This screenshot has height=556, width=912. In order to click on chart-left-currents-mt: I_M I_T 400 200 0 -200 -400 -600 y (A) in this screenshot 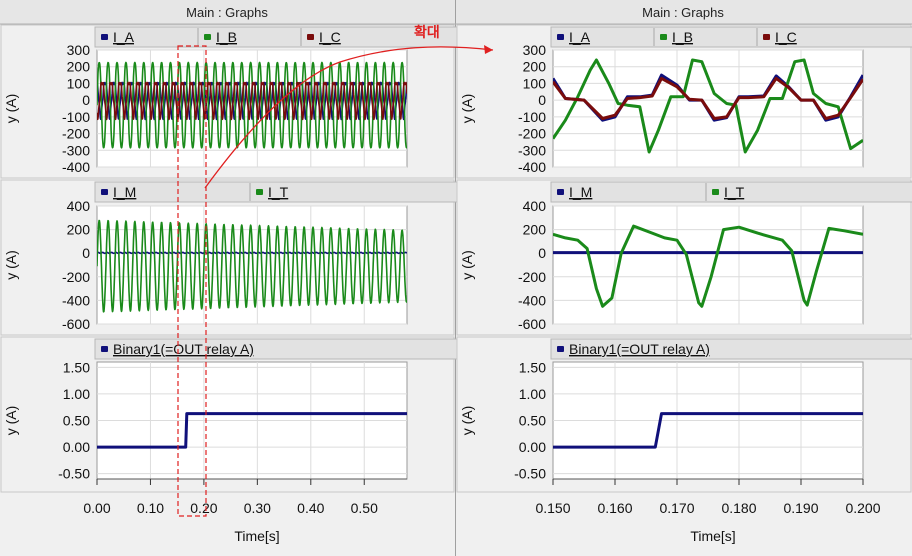, I will do `click(230, 257)`.